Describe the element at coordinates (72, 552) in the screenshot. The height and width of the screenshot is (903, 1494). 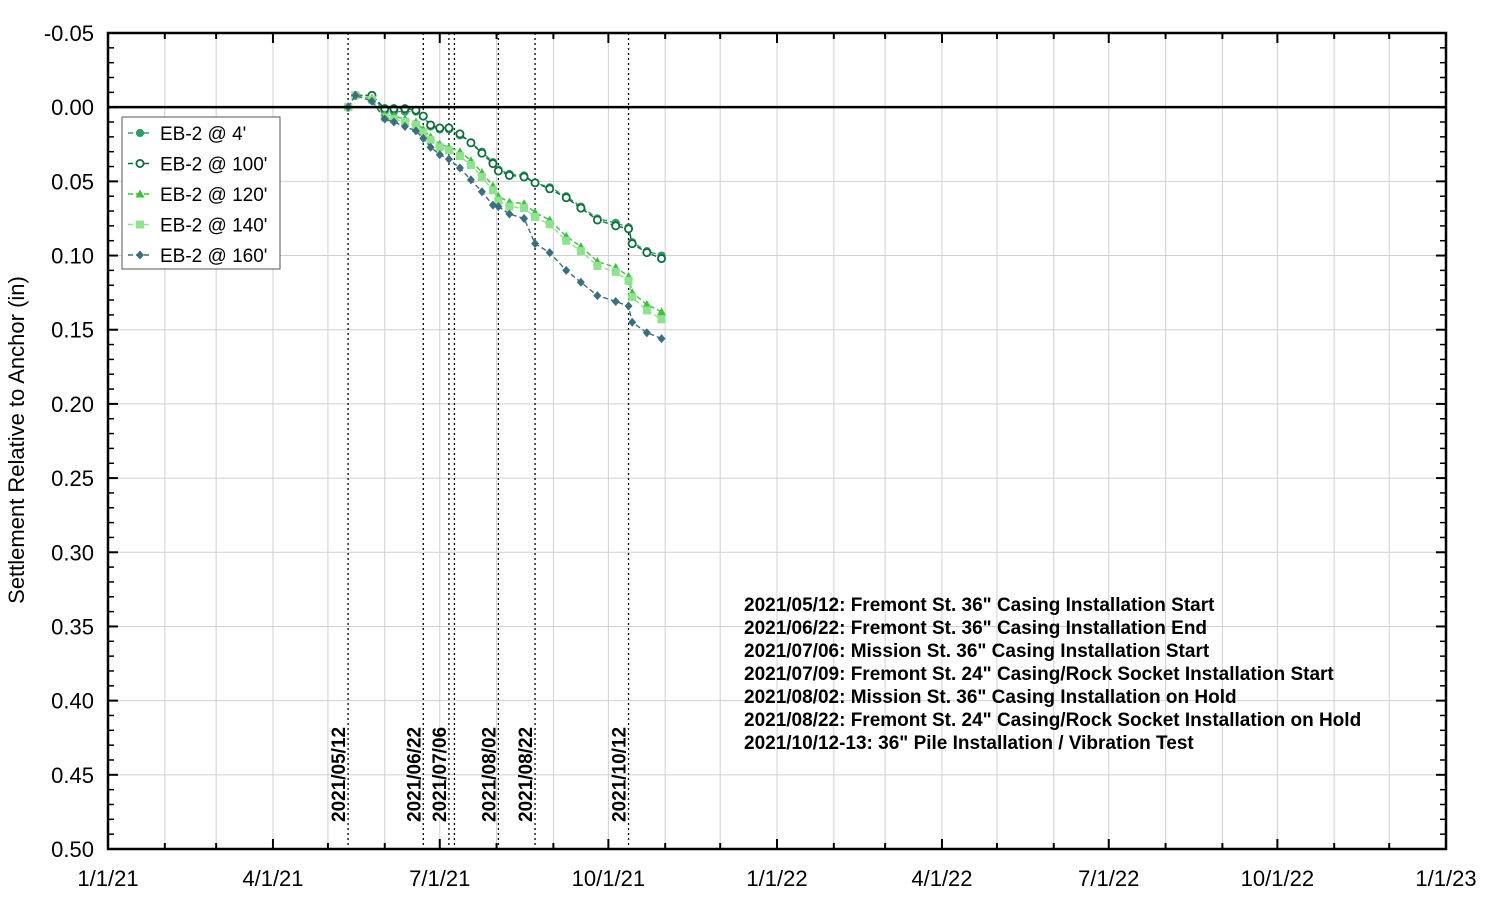
I see `y-tick-label: 0.30` at that location.